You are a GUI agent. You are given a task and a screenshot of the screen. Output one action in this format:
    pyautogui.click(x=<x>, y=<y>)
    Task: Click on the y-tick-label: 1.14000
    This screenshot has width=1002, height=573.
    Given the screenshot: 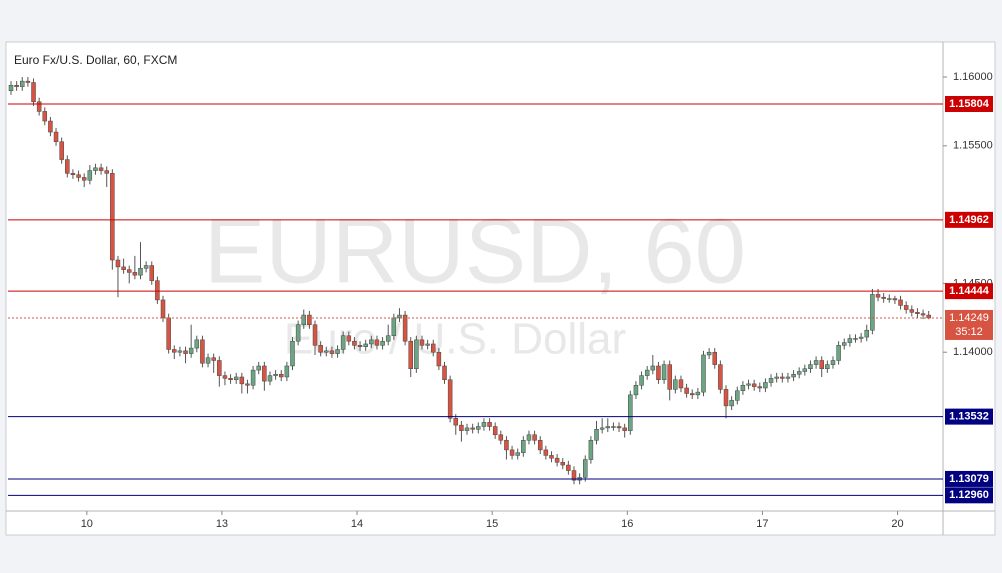 What is the action you would take?
    pyautogui.click(x=973, y=352)
    